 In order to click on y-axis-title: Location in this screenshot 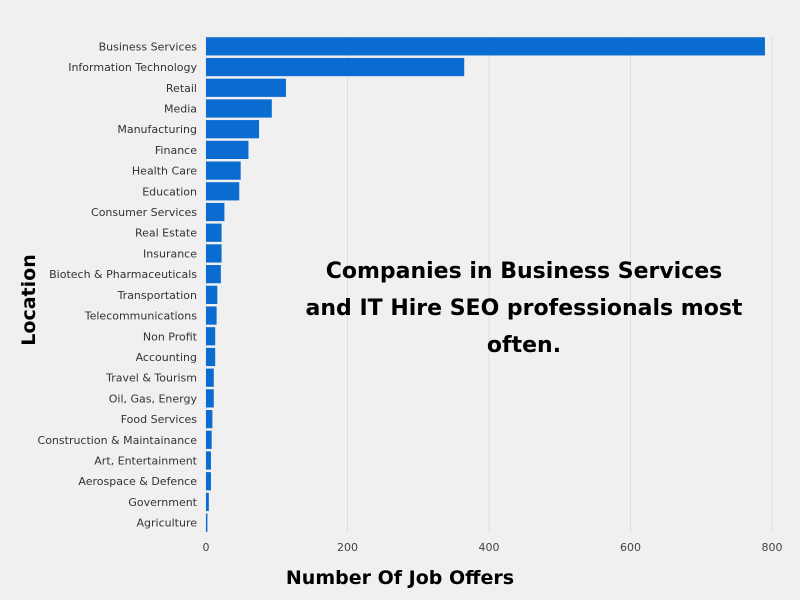, I will do `click(29, 299)`.